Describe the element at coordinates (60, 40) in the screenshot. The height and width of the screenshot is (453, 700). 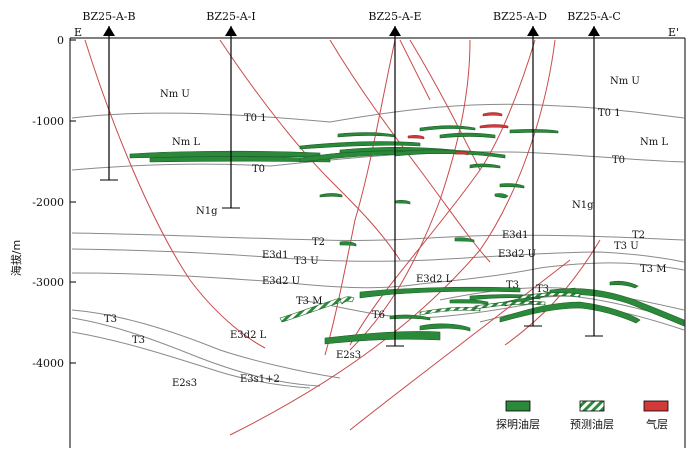
I see `tick-0: 0` at that location.